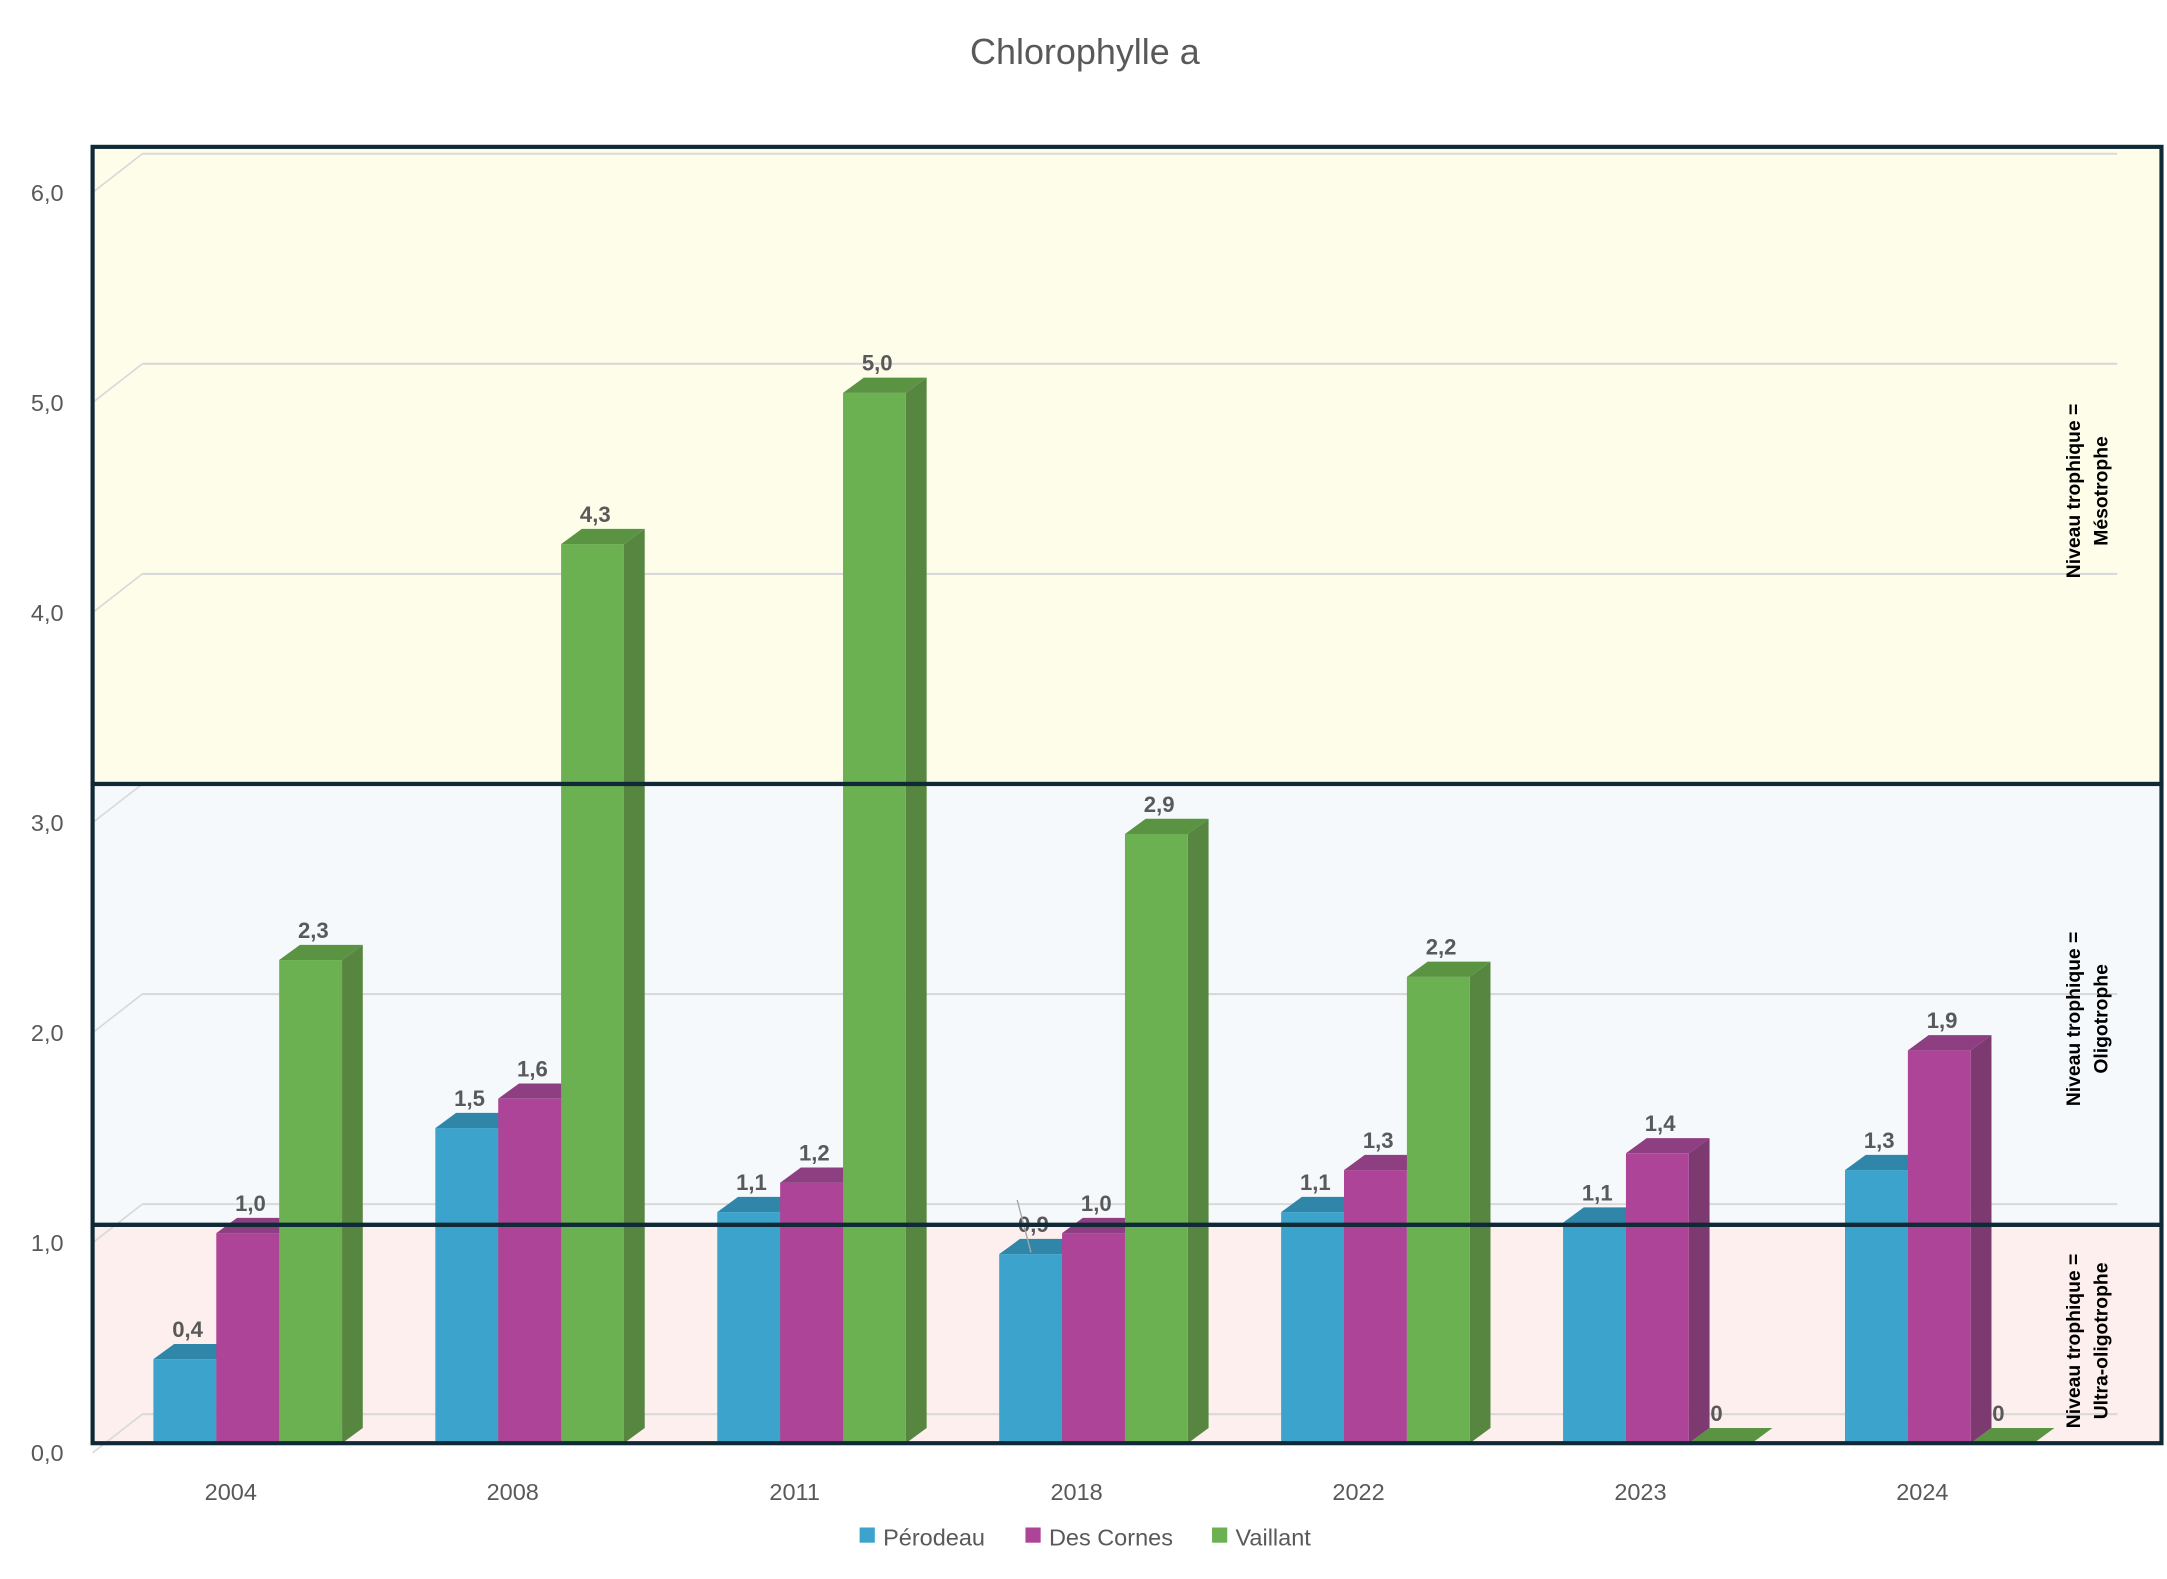 This screenshot has height=1579, width=2167. What do you see at coordinates (1660, 1123) in the screenshot?
I see `data-label: 1,4` at bounding box center [1660, 1123].